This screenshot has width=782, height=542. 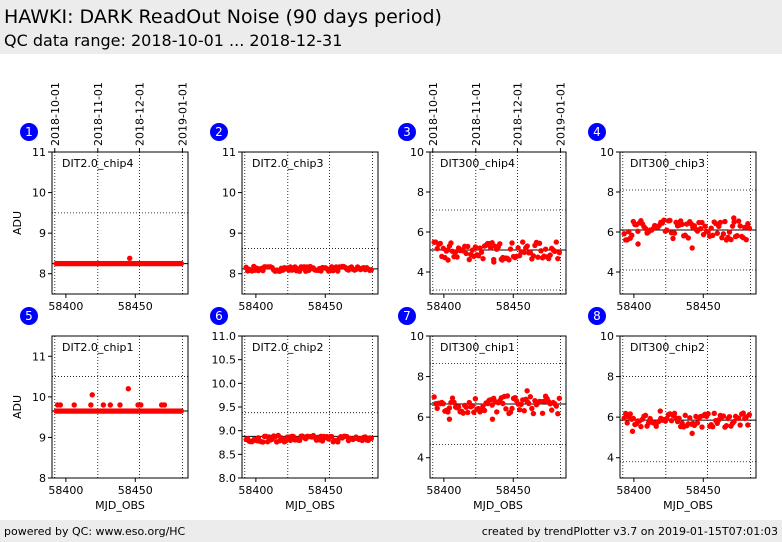 I want to click on date-tick-label: 2018-10-01, so click(x=433, y=114).